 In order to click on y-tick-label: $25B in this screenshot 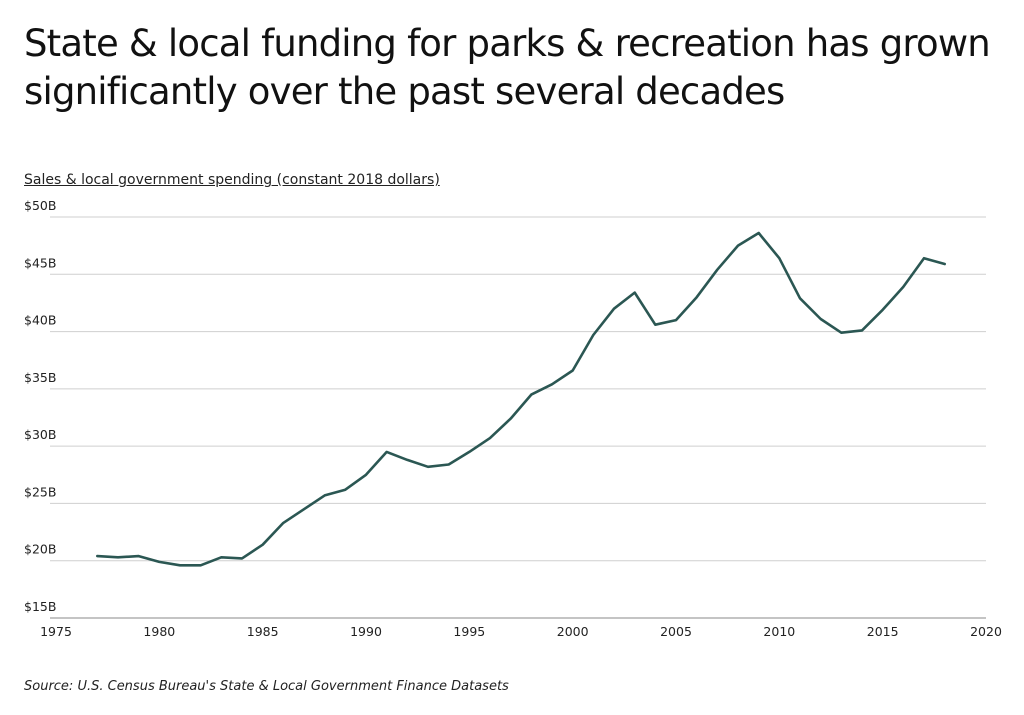, I will do `click(40, 491)`.